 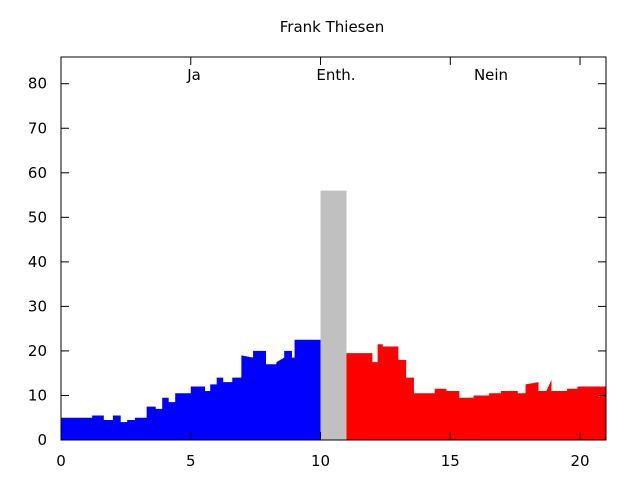 I want to click on y-tick-label: 20, so click(x=37, y=351).